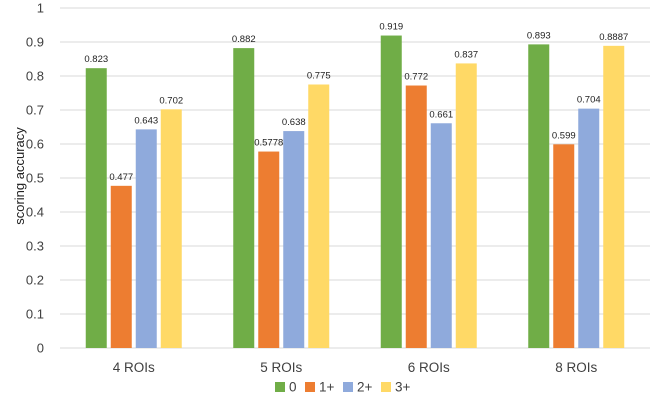  What do you see at coordinates (365, 387) in the screenshot?
I see `legend-label: 2+` at bounding box center [365, 387].